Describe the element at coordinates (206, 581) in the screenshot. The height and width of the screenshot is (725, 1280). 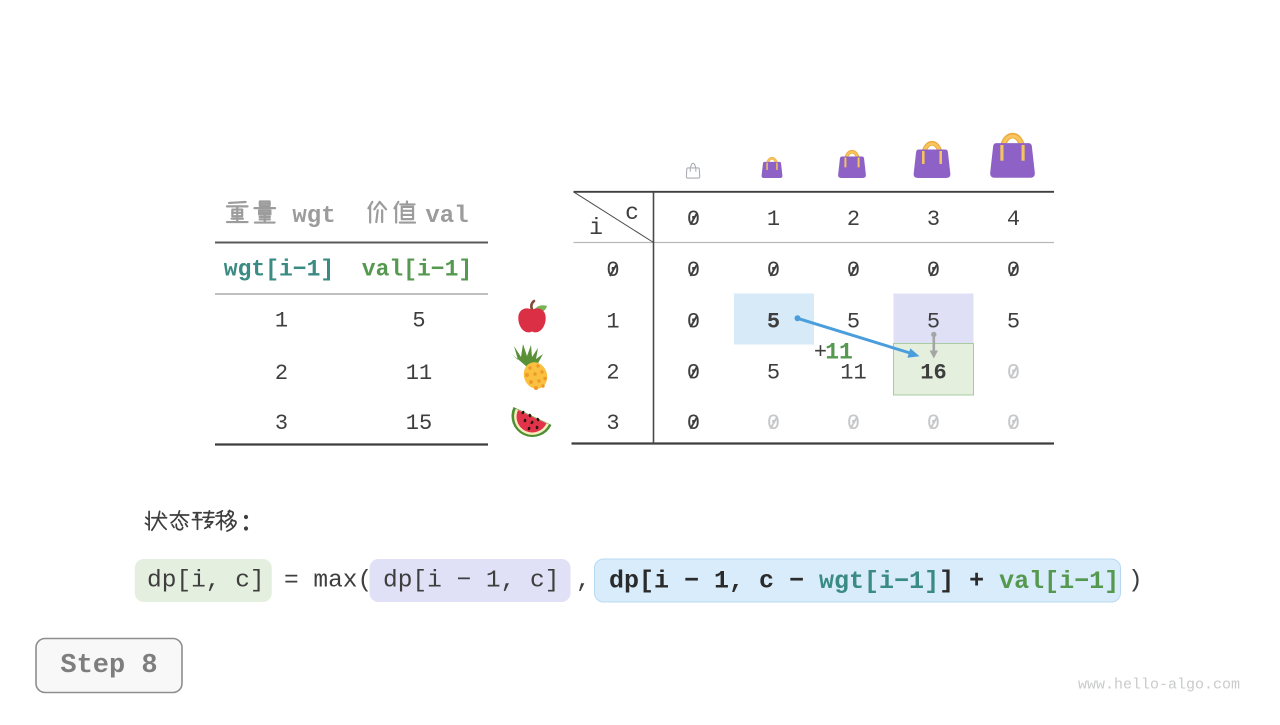
I see `svg-text: dp[i, c]` at that location.